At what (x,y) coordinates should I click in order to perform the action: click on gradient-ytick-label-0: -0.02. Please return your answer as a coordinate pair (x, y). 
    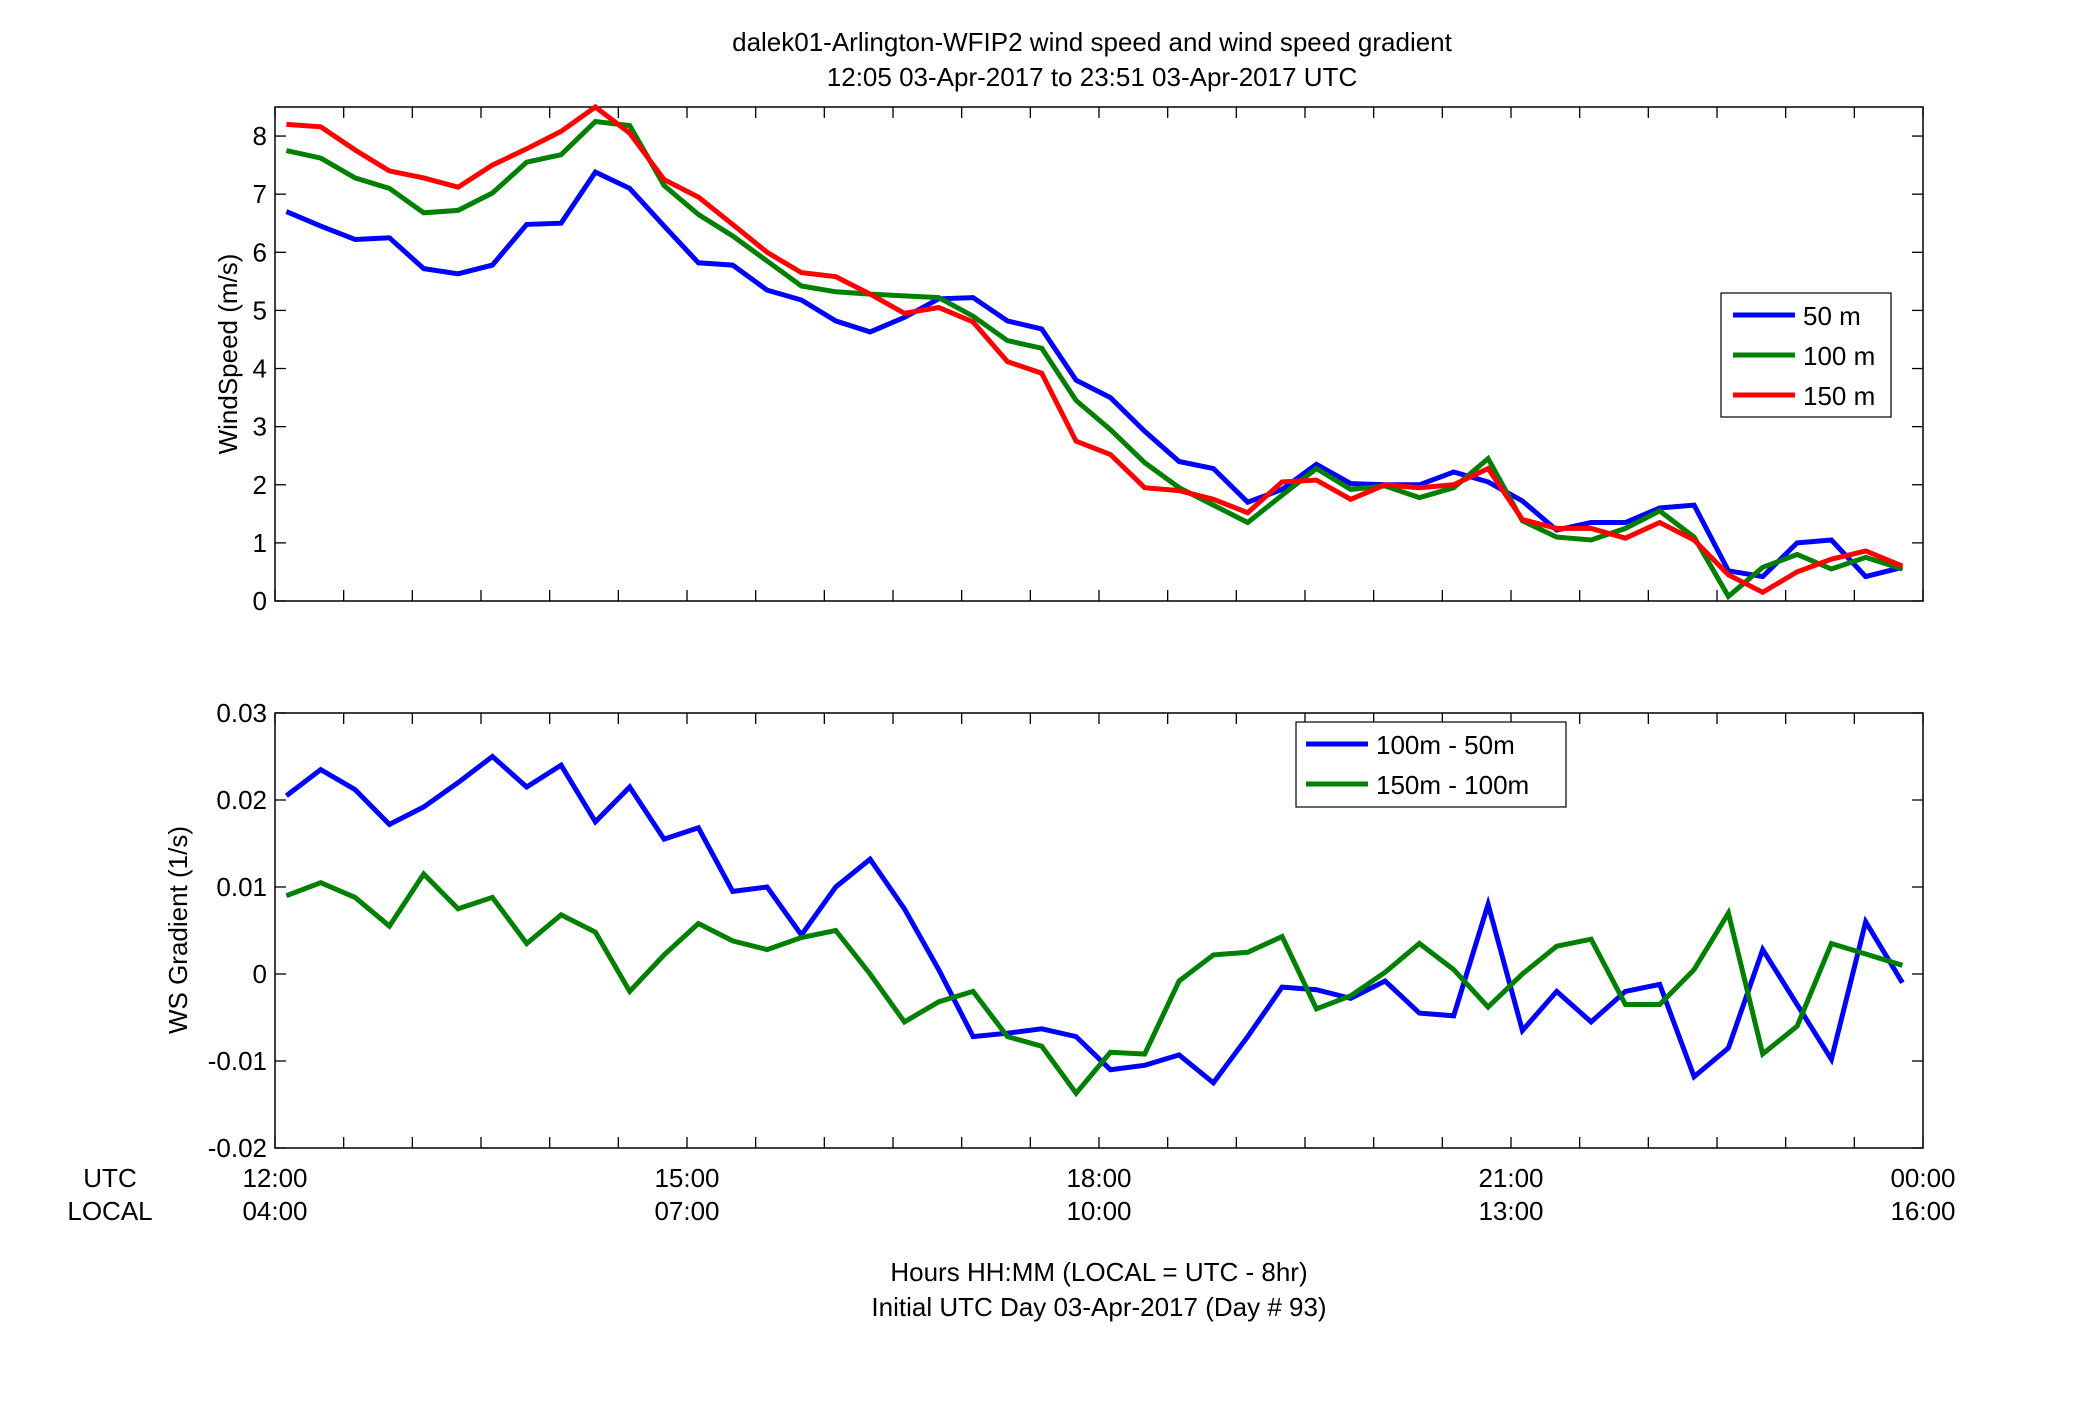
    Looking at the image, I should click on (237, 1148).